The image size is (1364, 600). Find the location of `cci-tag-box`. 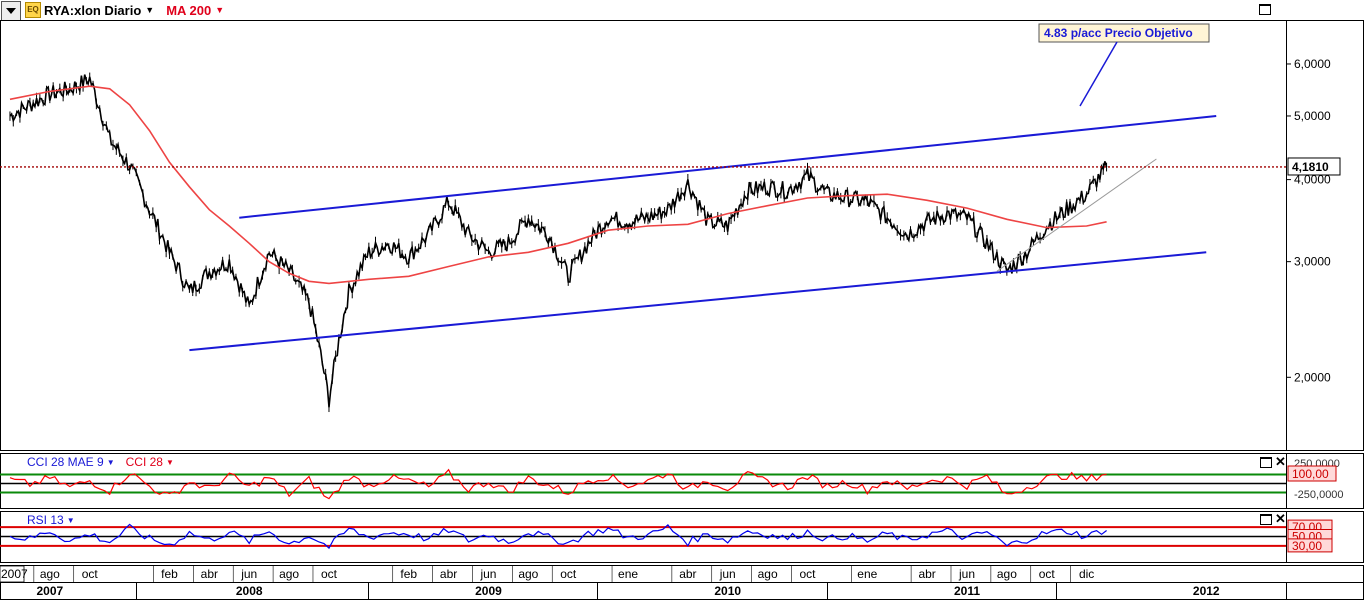

cci-tag-box is located at coordinates (1312, 473).